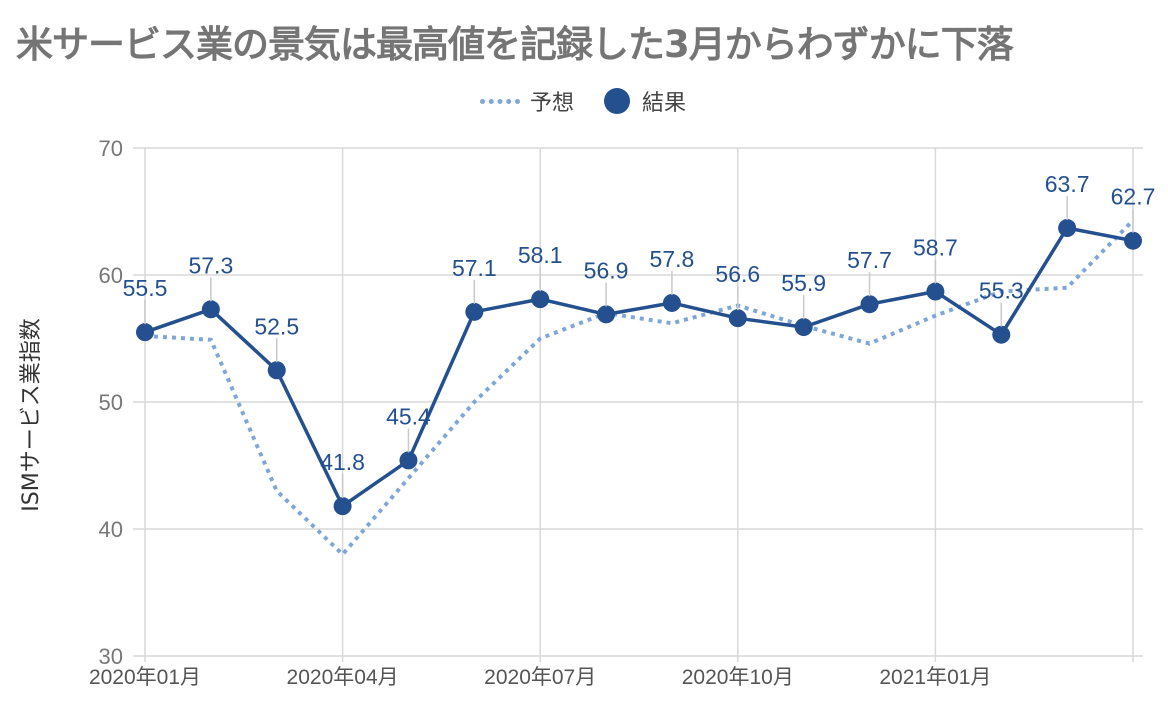 The height and width of the screenshot is (702, 1168). I want to click on data-label: 58.7, so click(935, 248).